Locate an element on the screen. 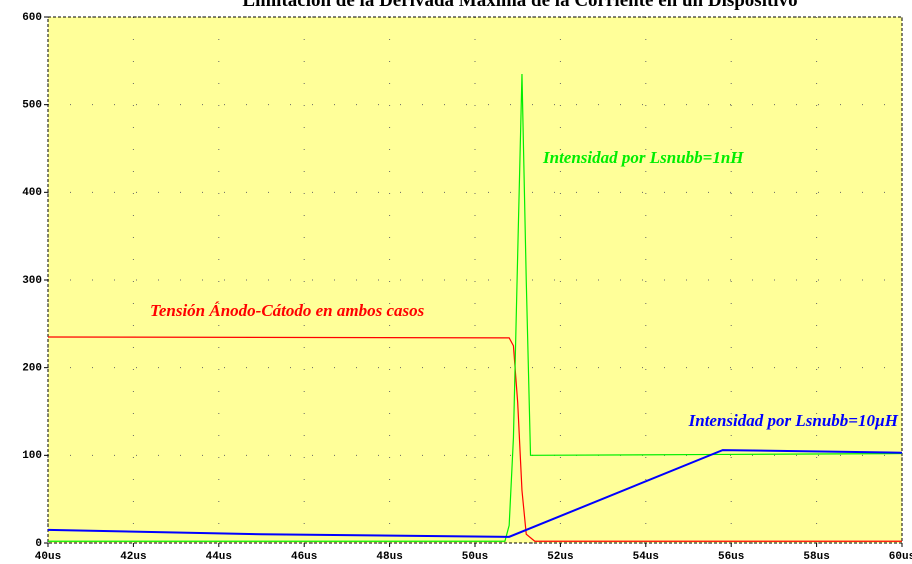  y-tick-label: 500 is located at coordinates (32, 106).